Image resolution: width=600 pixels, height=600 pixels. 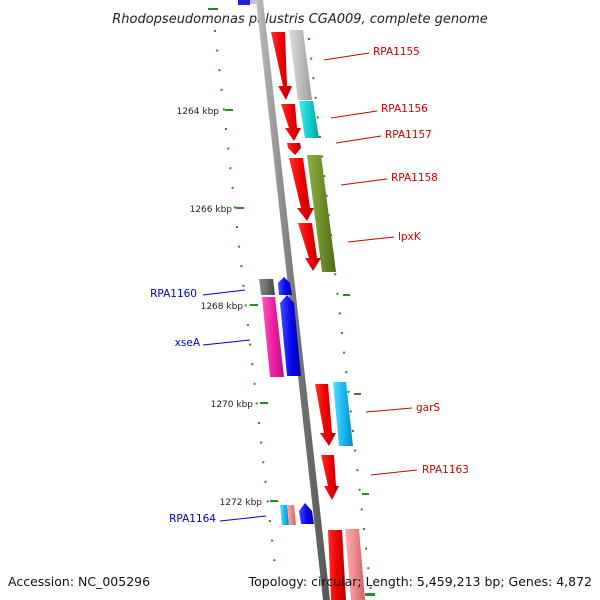 I want to click on top-edge-features, so click(x=233, y=5).